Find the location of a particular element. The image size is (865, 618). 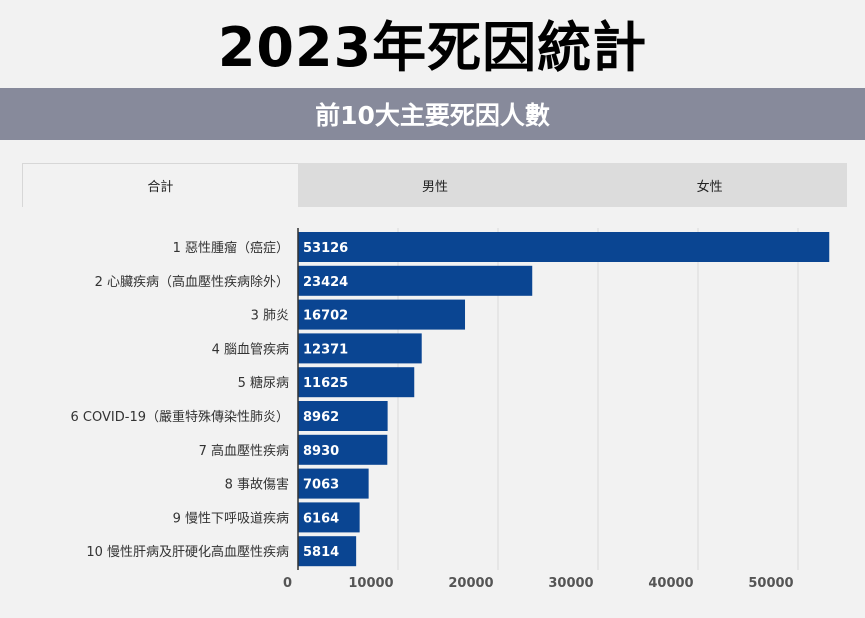

category-label: 5 糖尿病 is located at coordinates (263, 383).